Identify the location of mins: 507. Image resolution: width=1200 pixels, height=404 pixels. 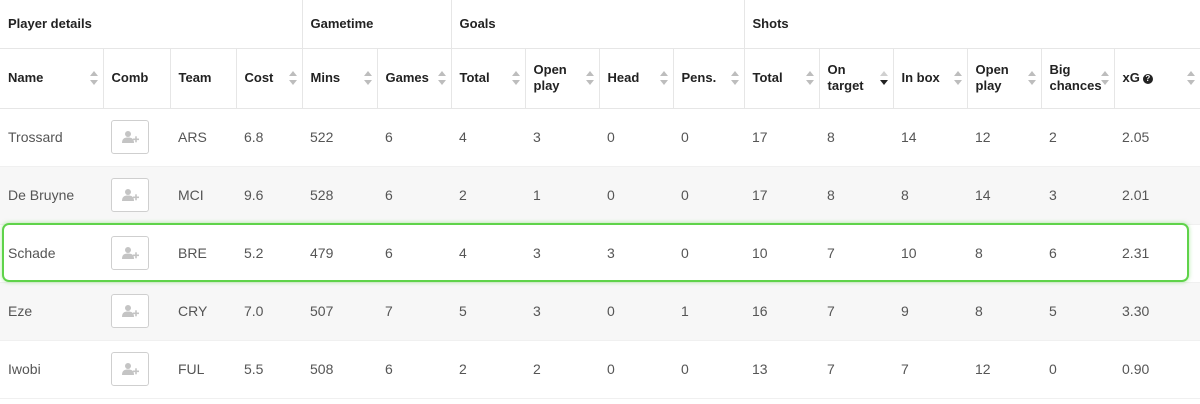
(340, 311).